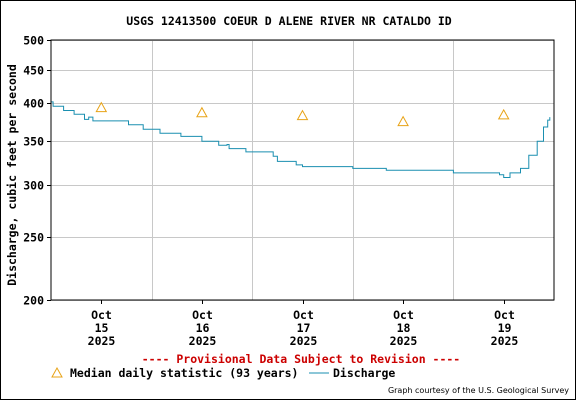 The image size is (576, 400). Describe the element at coordinates (102, 328) in the screenshot. I see `x-tick-label: 15` at that location.